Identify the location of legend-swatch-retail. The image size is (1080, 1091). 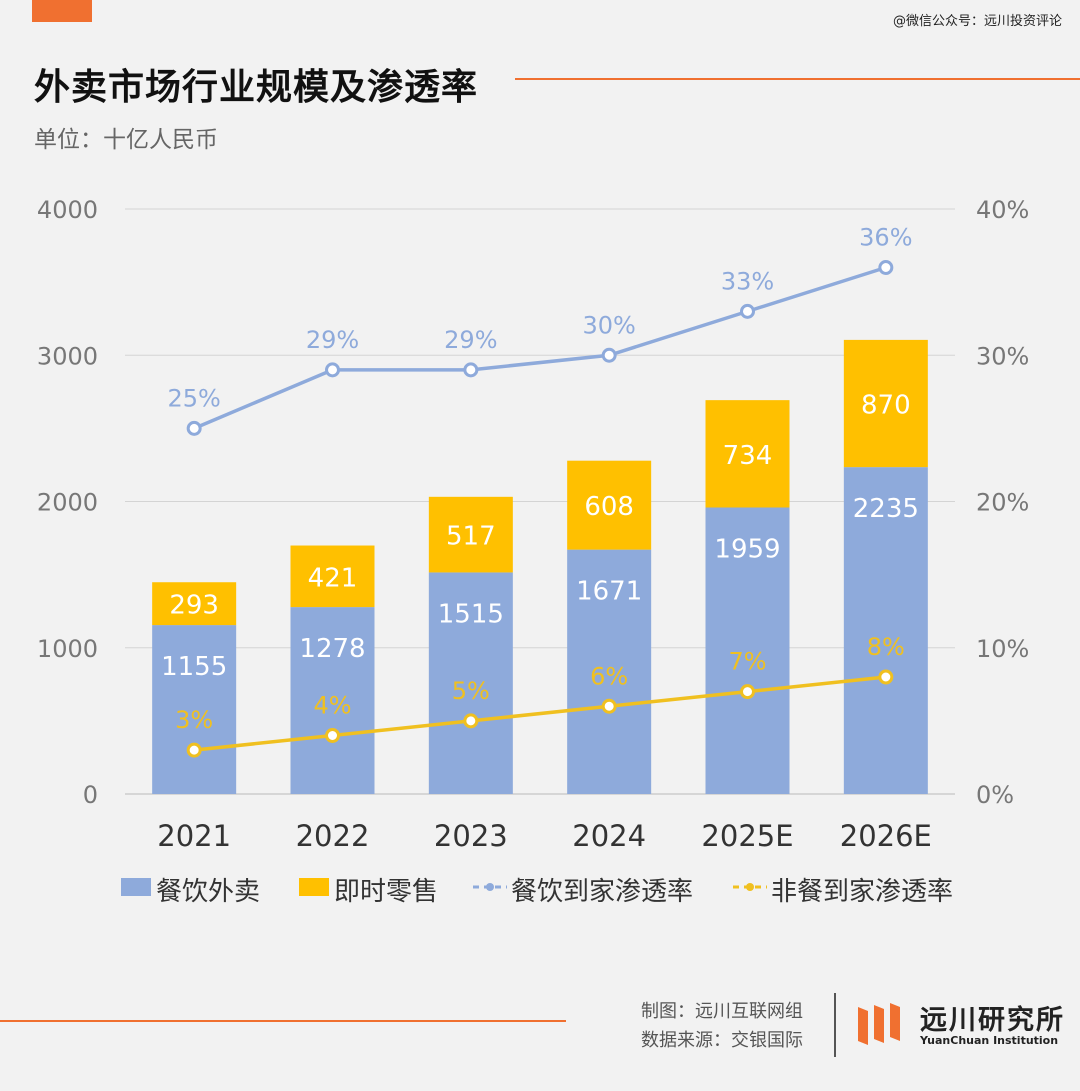
(314, 887).